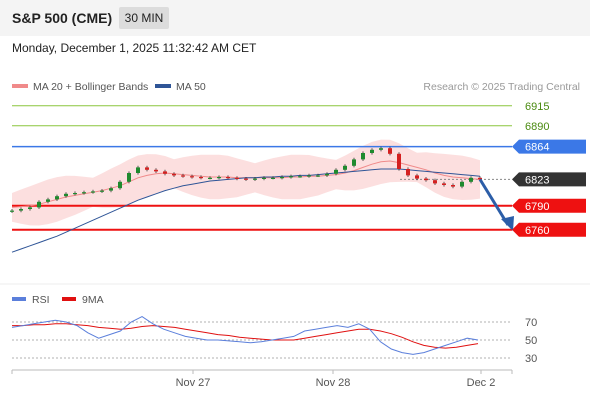 This screenshot has width=590, height=400. What do you see at coordinates (163, 86) in the screenshot?
I see `ma50-legend-swatch` at bounding box center [163, 86].